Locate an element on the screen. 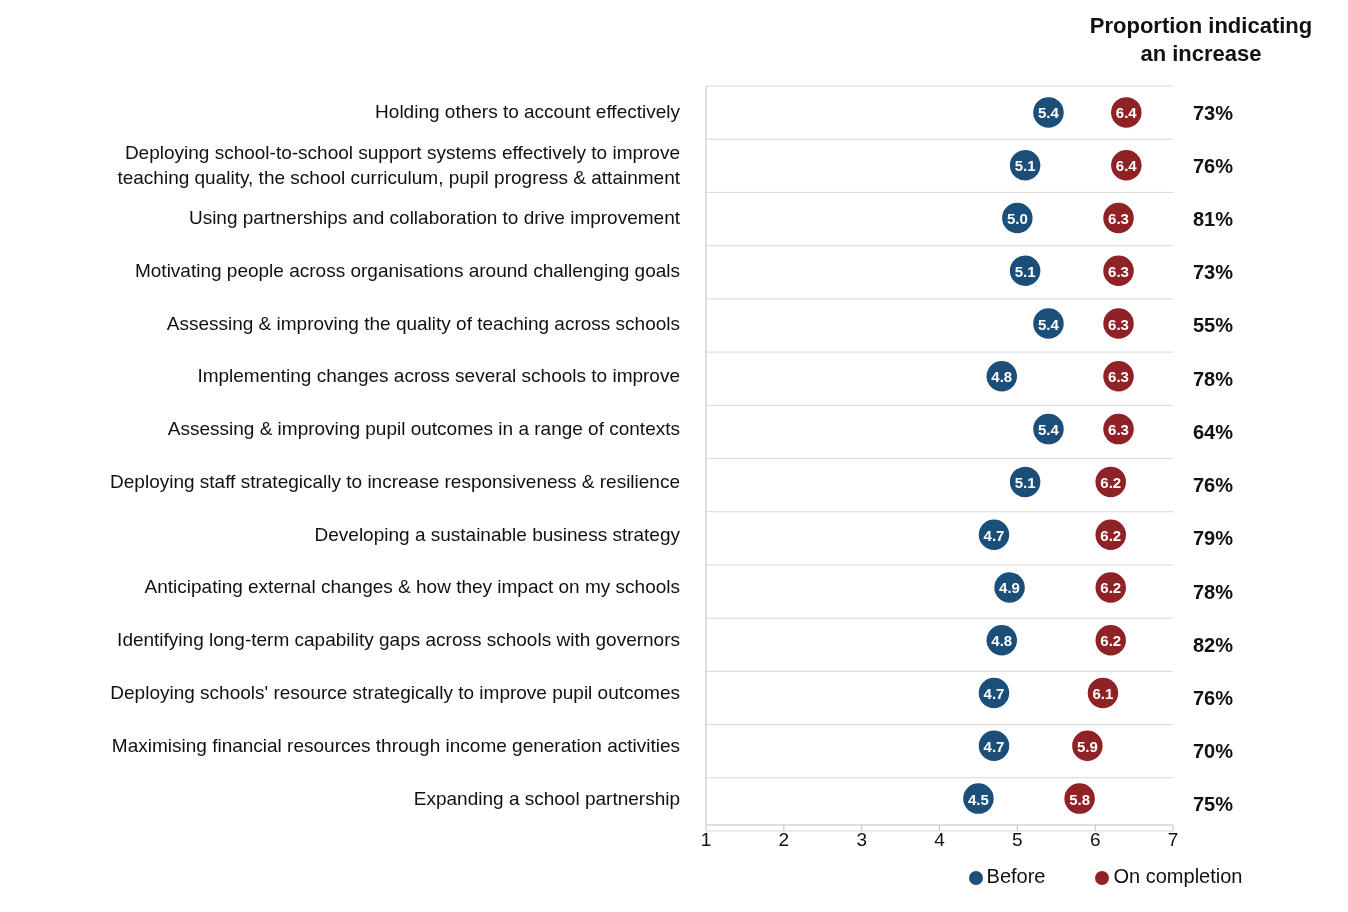 The height and width of the screenshot is (912, 1348). y-tick-label: Using partnerships and collaboration to drive improvement is located at coordinates (434, 217).